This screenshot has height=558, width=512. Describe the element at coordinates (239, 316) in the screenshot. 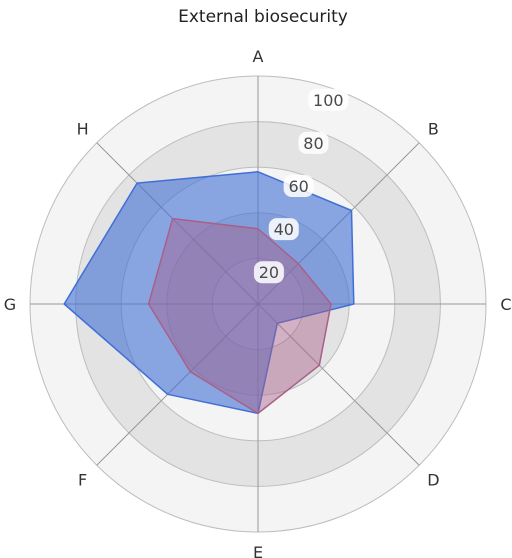

I see `series-2-polygon` at that location.